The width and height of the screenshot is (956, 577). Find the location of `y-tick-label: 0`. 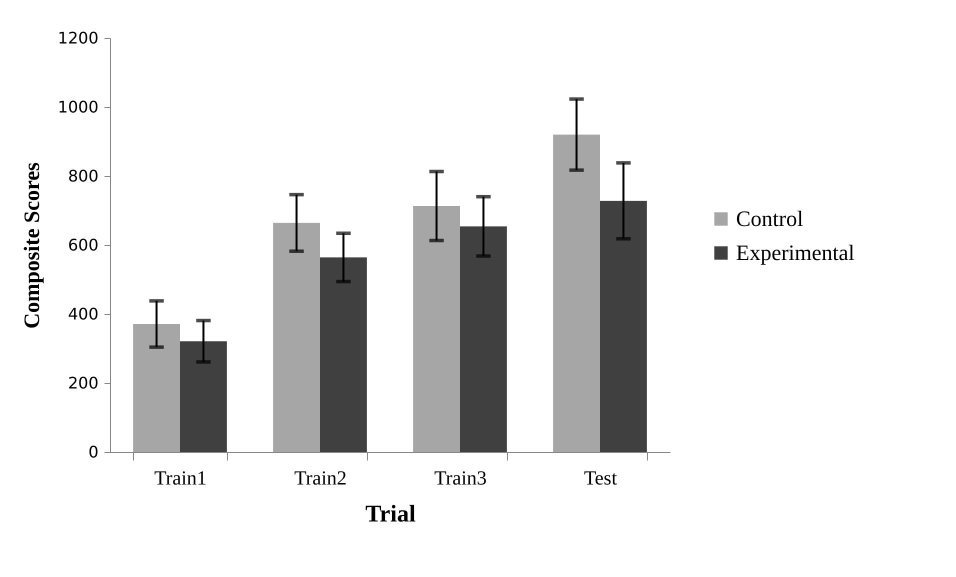

y-tick-label: 0 is located at coordinates (93, 452).